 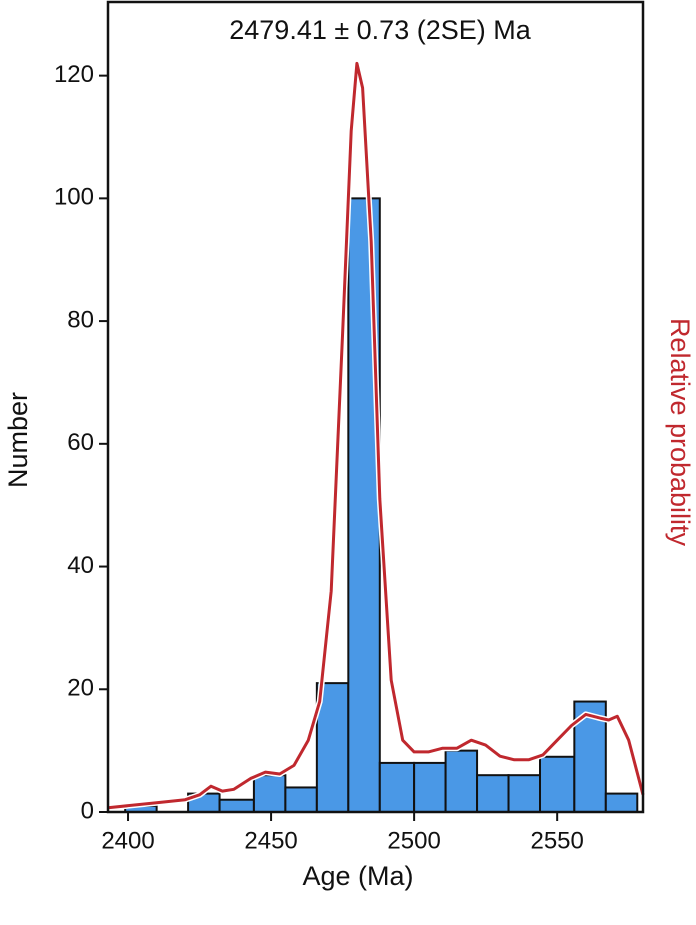 I want to click on y-tick-label: 20, so click(x=80, y=688).